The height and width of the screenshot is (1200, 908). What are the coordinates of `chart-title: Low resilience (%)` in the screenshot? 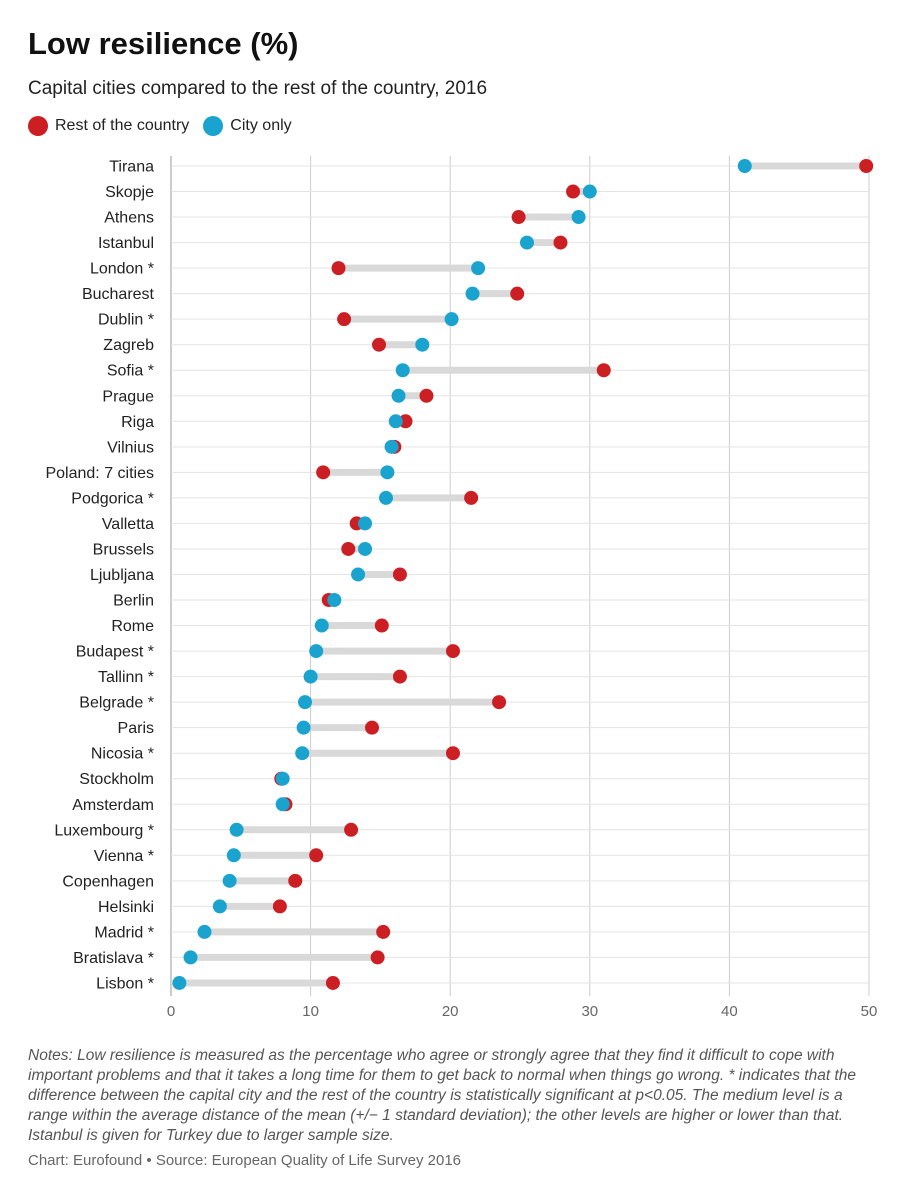 It's located at (163, 43).